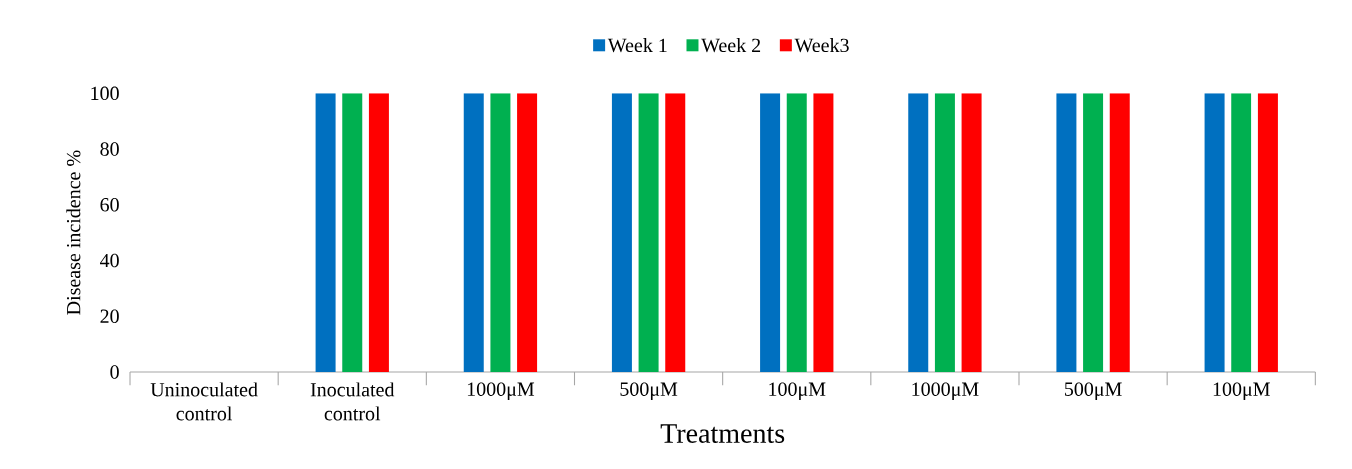 The width and height of the screenshot is (1352, 469). What do you see at coordinates (109, 260) in the screenshot?
I see `y-tick-label: 40` at bounding box center [109, 260].